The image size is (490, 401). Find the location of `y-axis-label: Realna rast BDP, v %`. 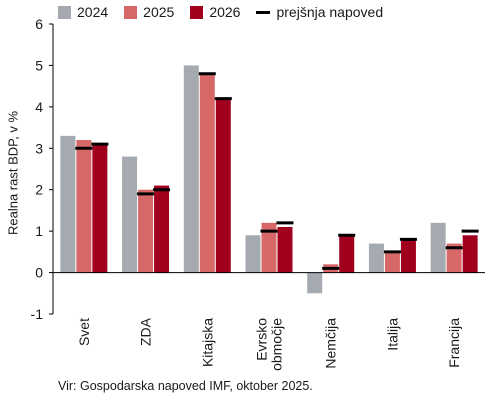

y-axis-label: Realna rast BDP, v % is located at coordinates (13, 173).